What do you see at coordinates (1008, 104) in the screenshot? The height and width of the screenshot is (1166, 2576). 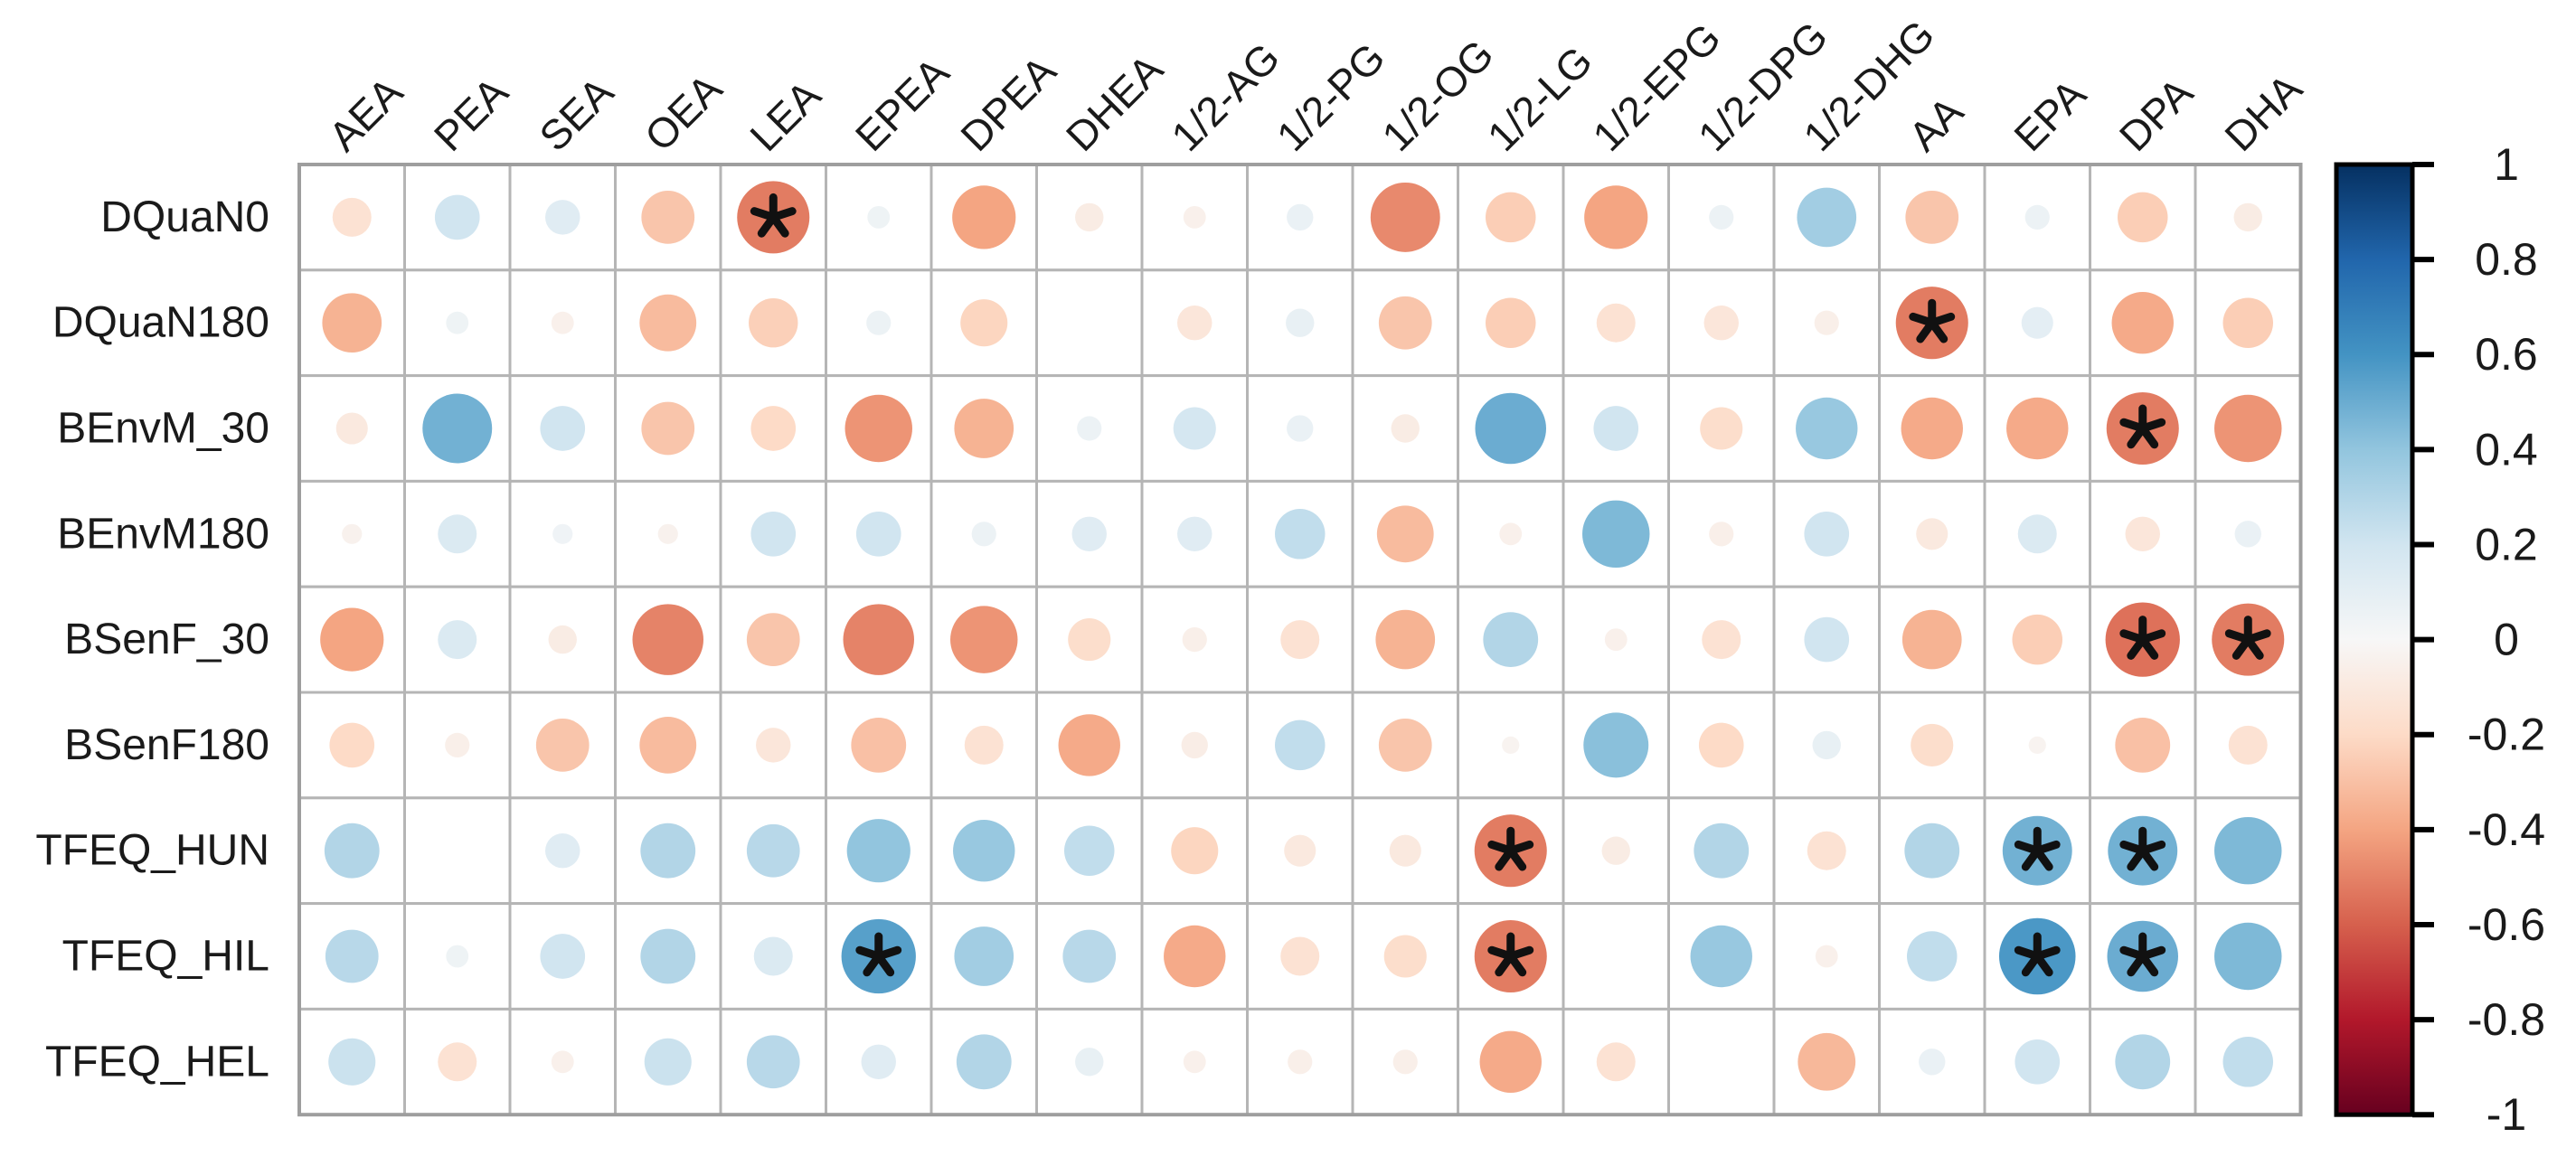 I see `column-label: DPEA` at bounding box center [1008, 104].